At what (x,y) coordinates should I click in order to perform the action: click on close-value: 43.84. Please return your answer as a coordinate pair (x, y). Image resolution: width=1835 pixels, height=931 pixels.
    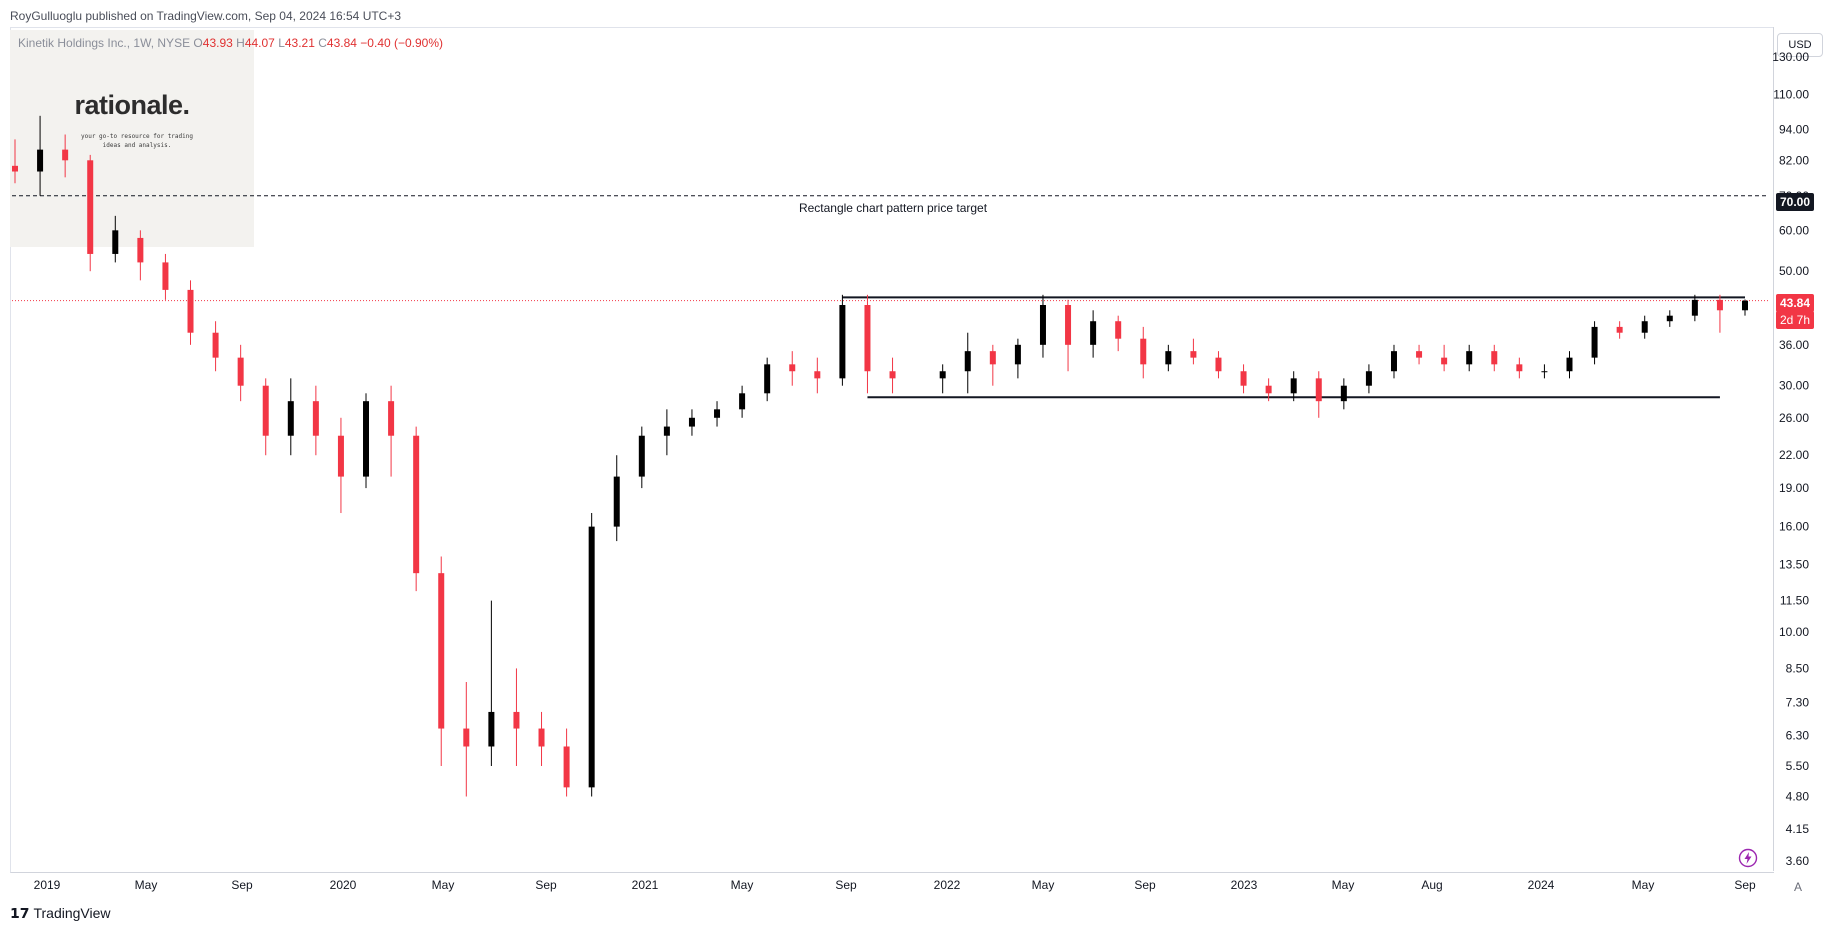
    Looking at the image, I should click on (341, 43).